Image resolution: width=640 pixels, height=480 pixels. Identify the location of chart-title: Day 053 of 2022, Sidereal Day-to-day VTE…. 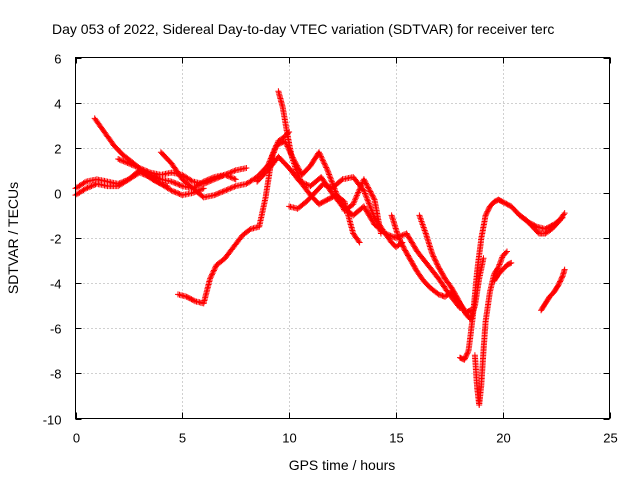
(303, 29).